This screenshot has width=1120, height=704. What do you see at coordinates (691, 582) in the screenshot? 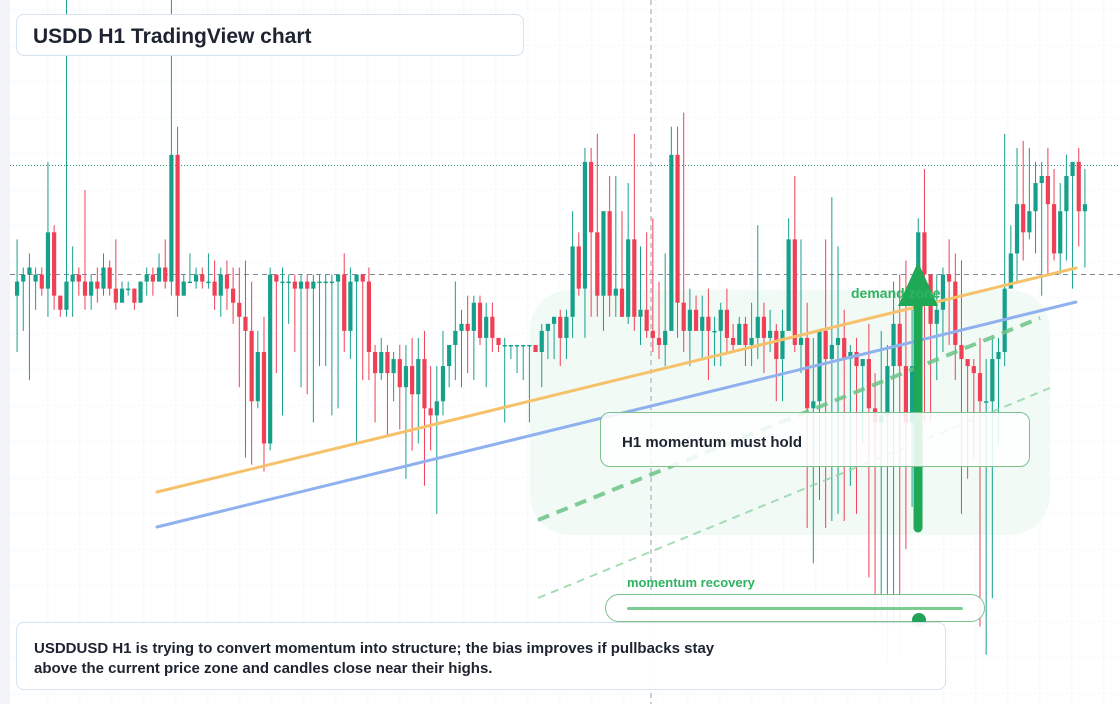
I see `momentum-recovery-label: momentum recovery` at bounding box center [691, 582].